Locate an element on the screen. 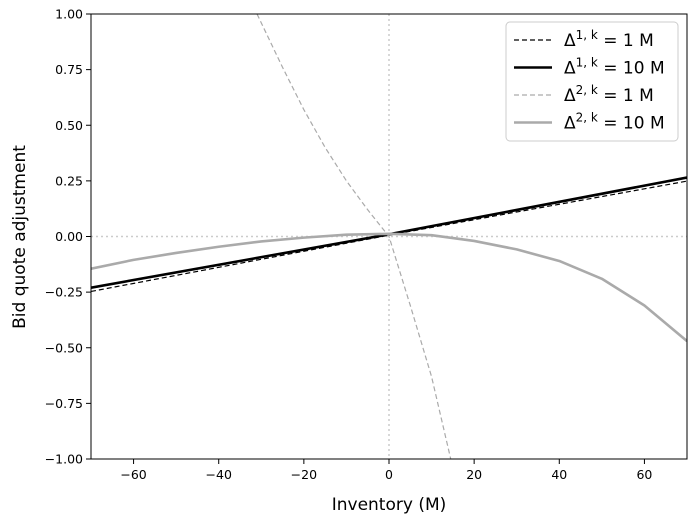 The width and height of the screenshot is (698, 523). x-axis-ticks: −60 −40 −20 0 20 40 60 is located at coordinates (386, 470).